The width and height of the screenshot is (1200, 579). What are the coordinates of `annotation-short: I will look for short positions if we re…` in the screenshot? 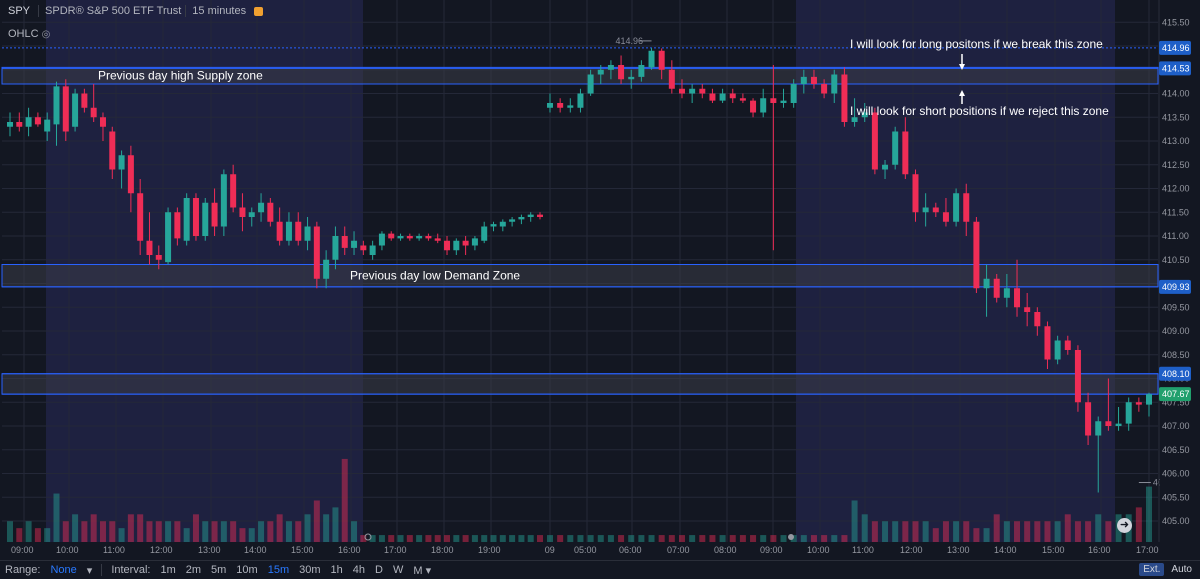 It's located at (979, 111).